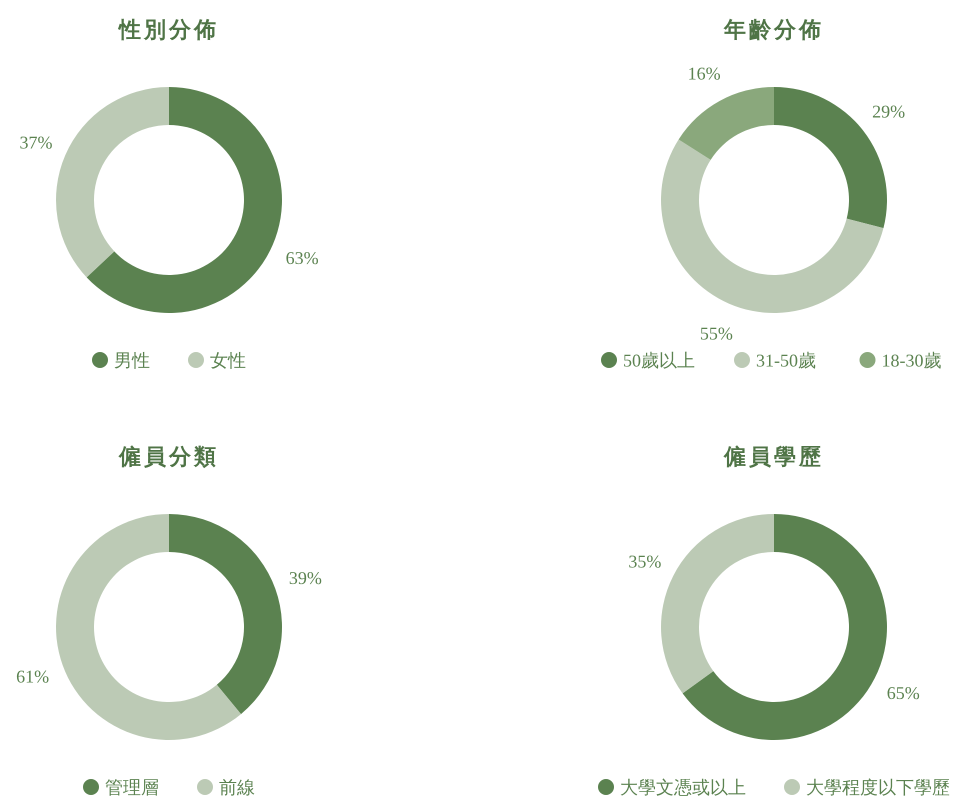  I want to click on data-label: 29%, so click(889, 111).